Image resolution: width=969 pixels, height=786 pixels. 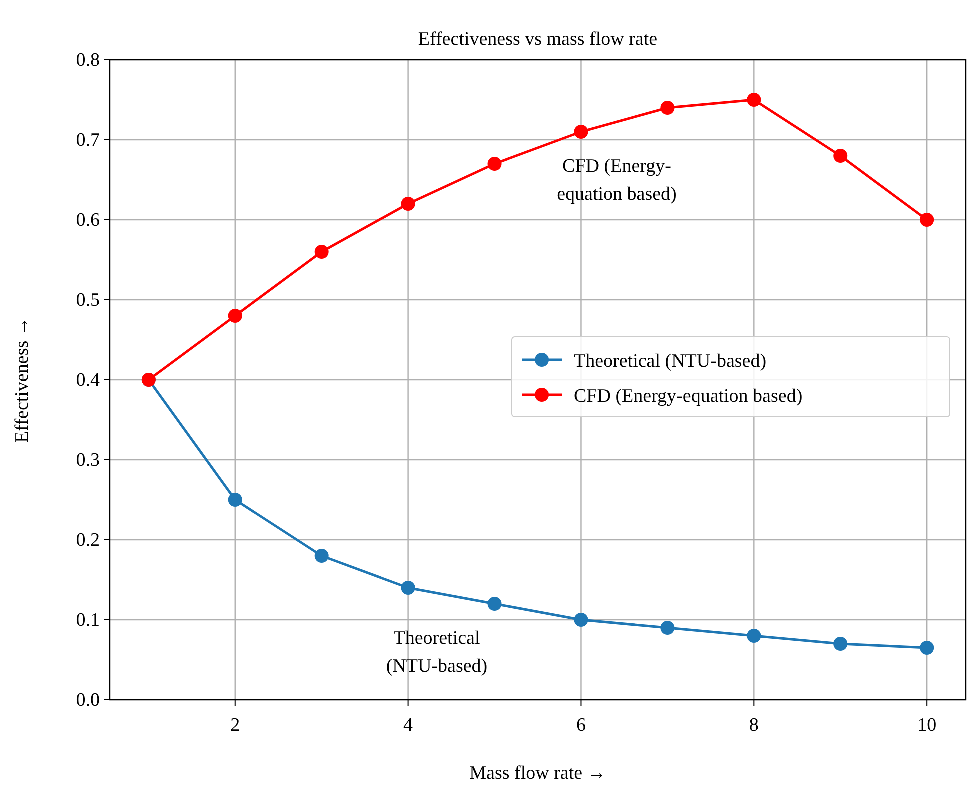 I want to click on y-tick-label: 0.1, so click(x=88, y=620).